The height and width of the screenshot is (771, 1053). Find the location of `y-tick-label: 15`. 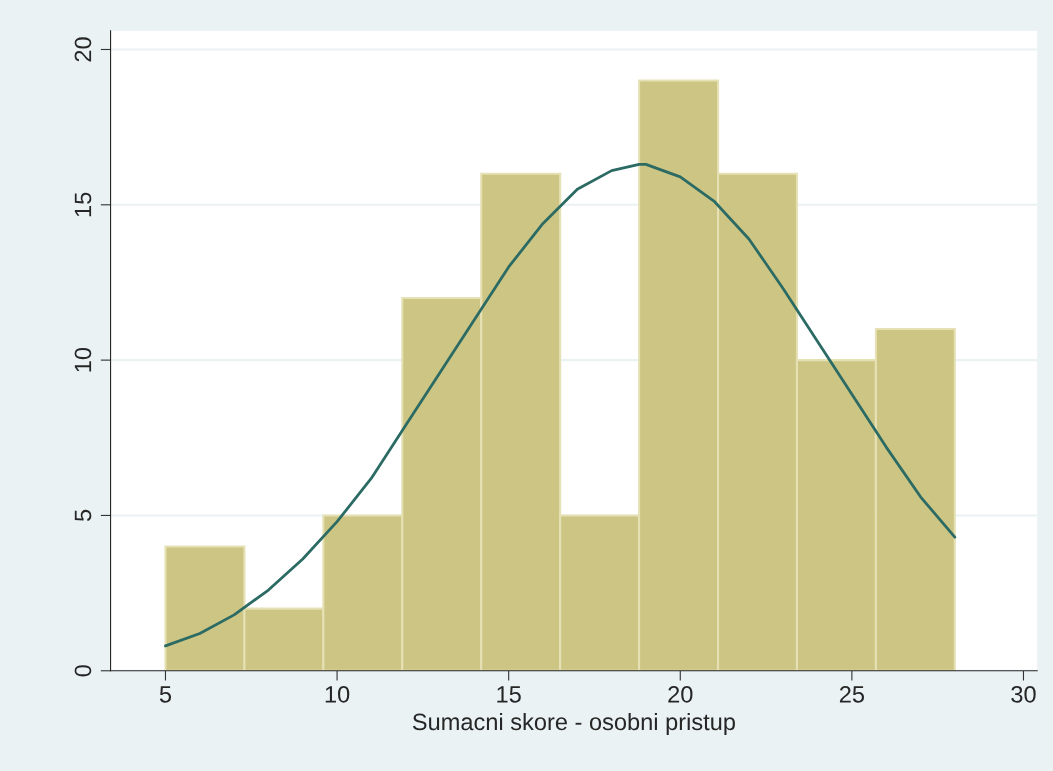

y-tick-label: 15 is located at coordinates (83, 204).